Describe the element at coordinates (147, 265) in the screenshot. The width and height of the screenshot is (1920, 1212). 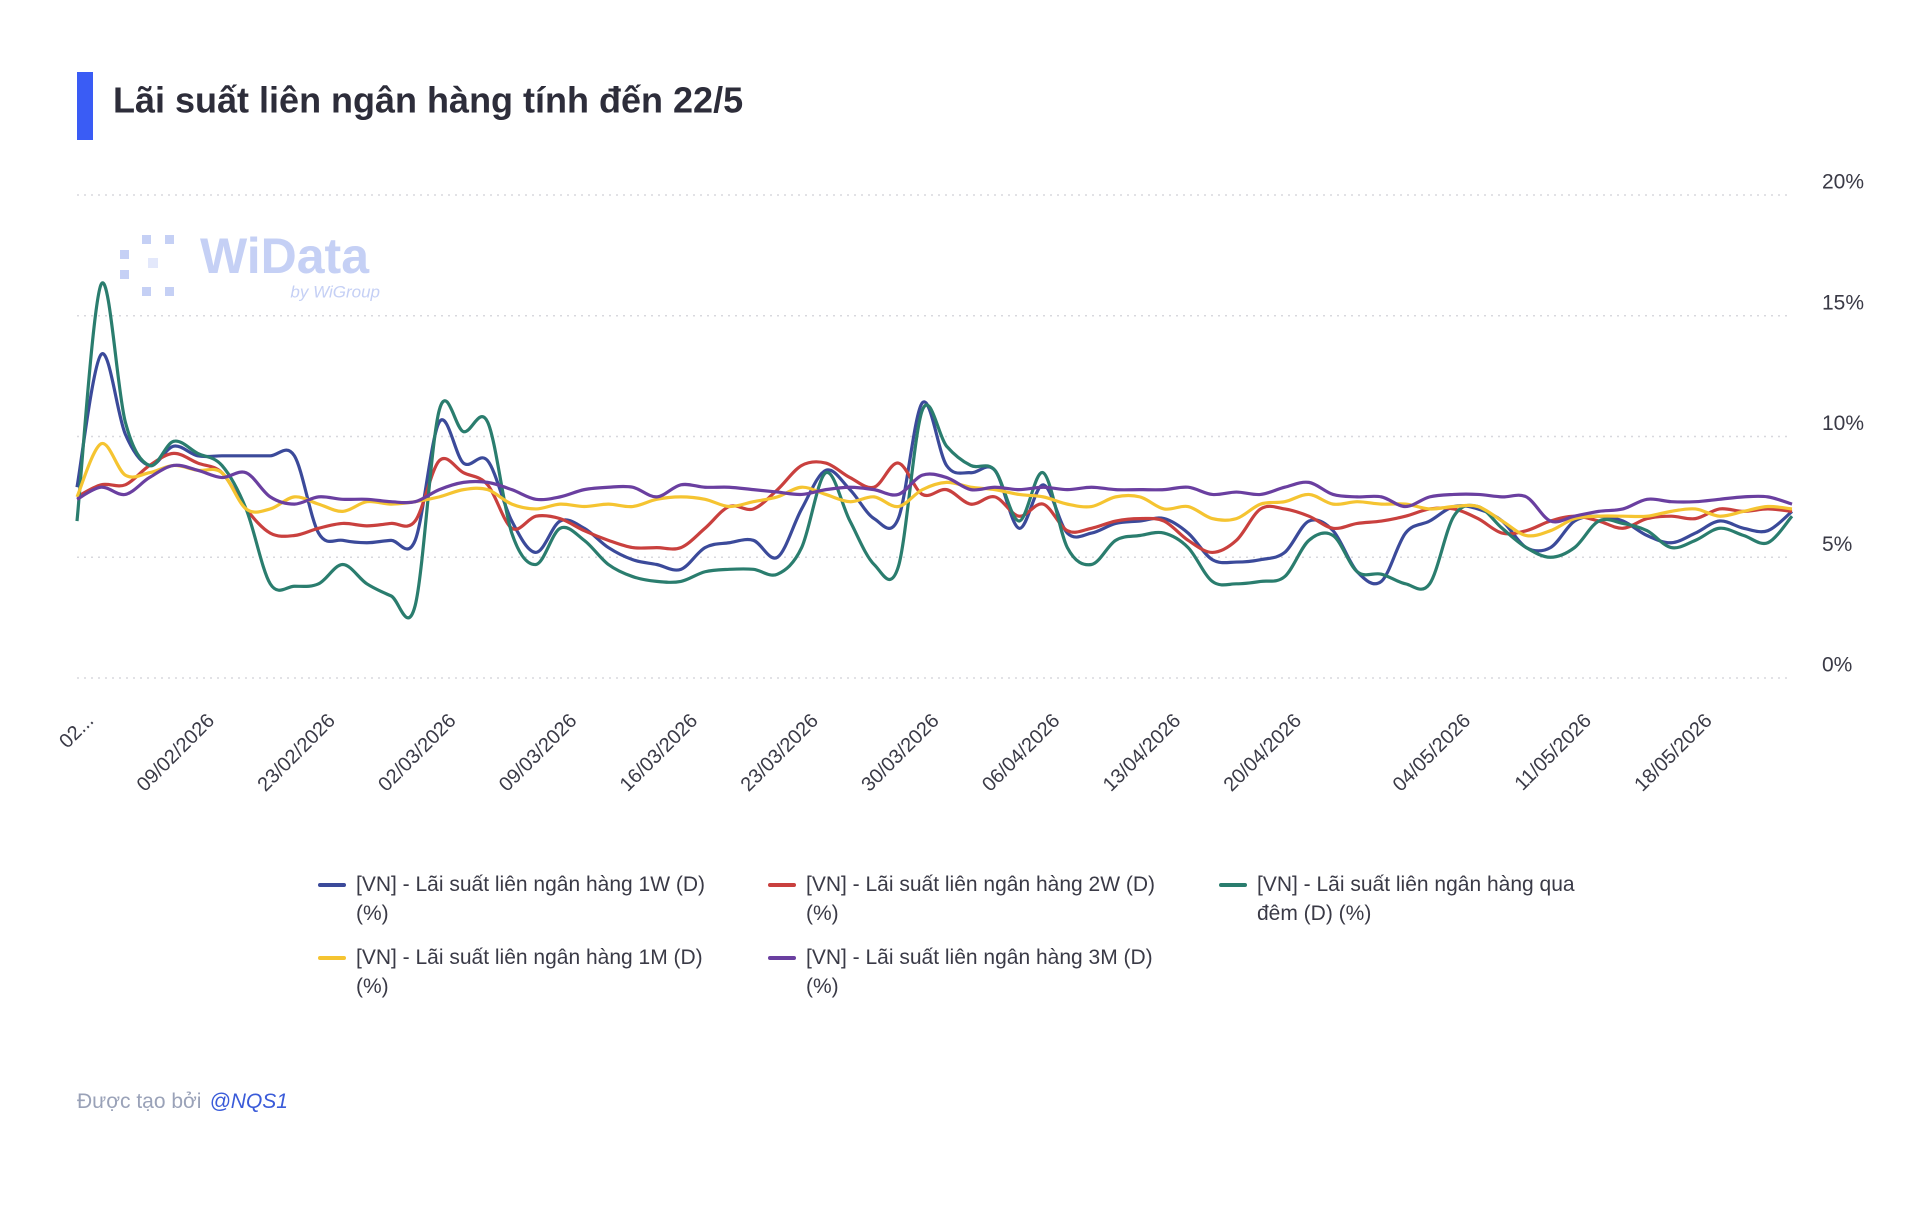
I see `watermark-icon` at that location.